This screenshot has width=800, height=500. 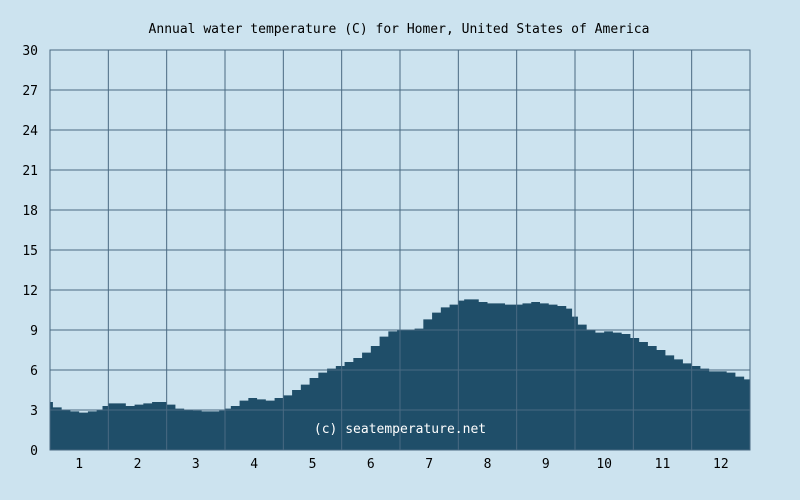 I want to click on y-tick-label: 30, so click(x=30, y=51).